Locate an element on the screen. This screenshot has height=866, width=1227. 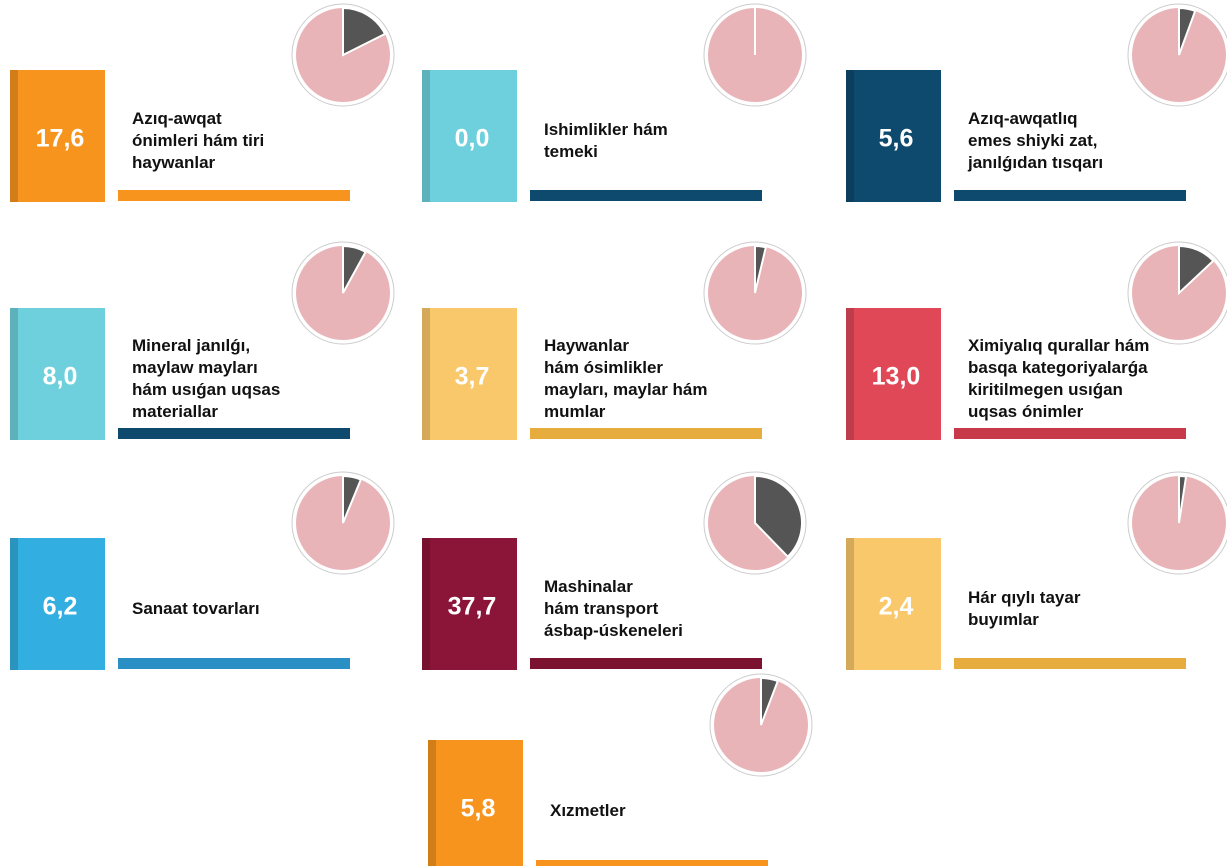
item-label: haywanlar is located at coordinates (174, 162).